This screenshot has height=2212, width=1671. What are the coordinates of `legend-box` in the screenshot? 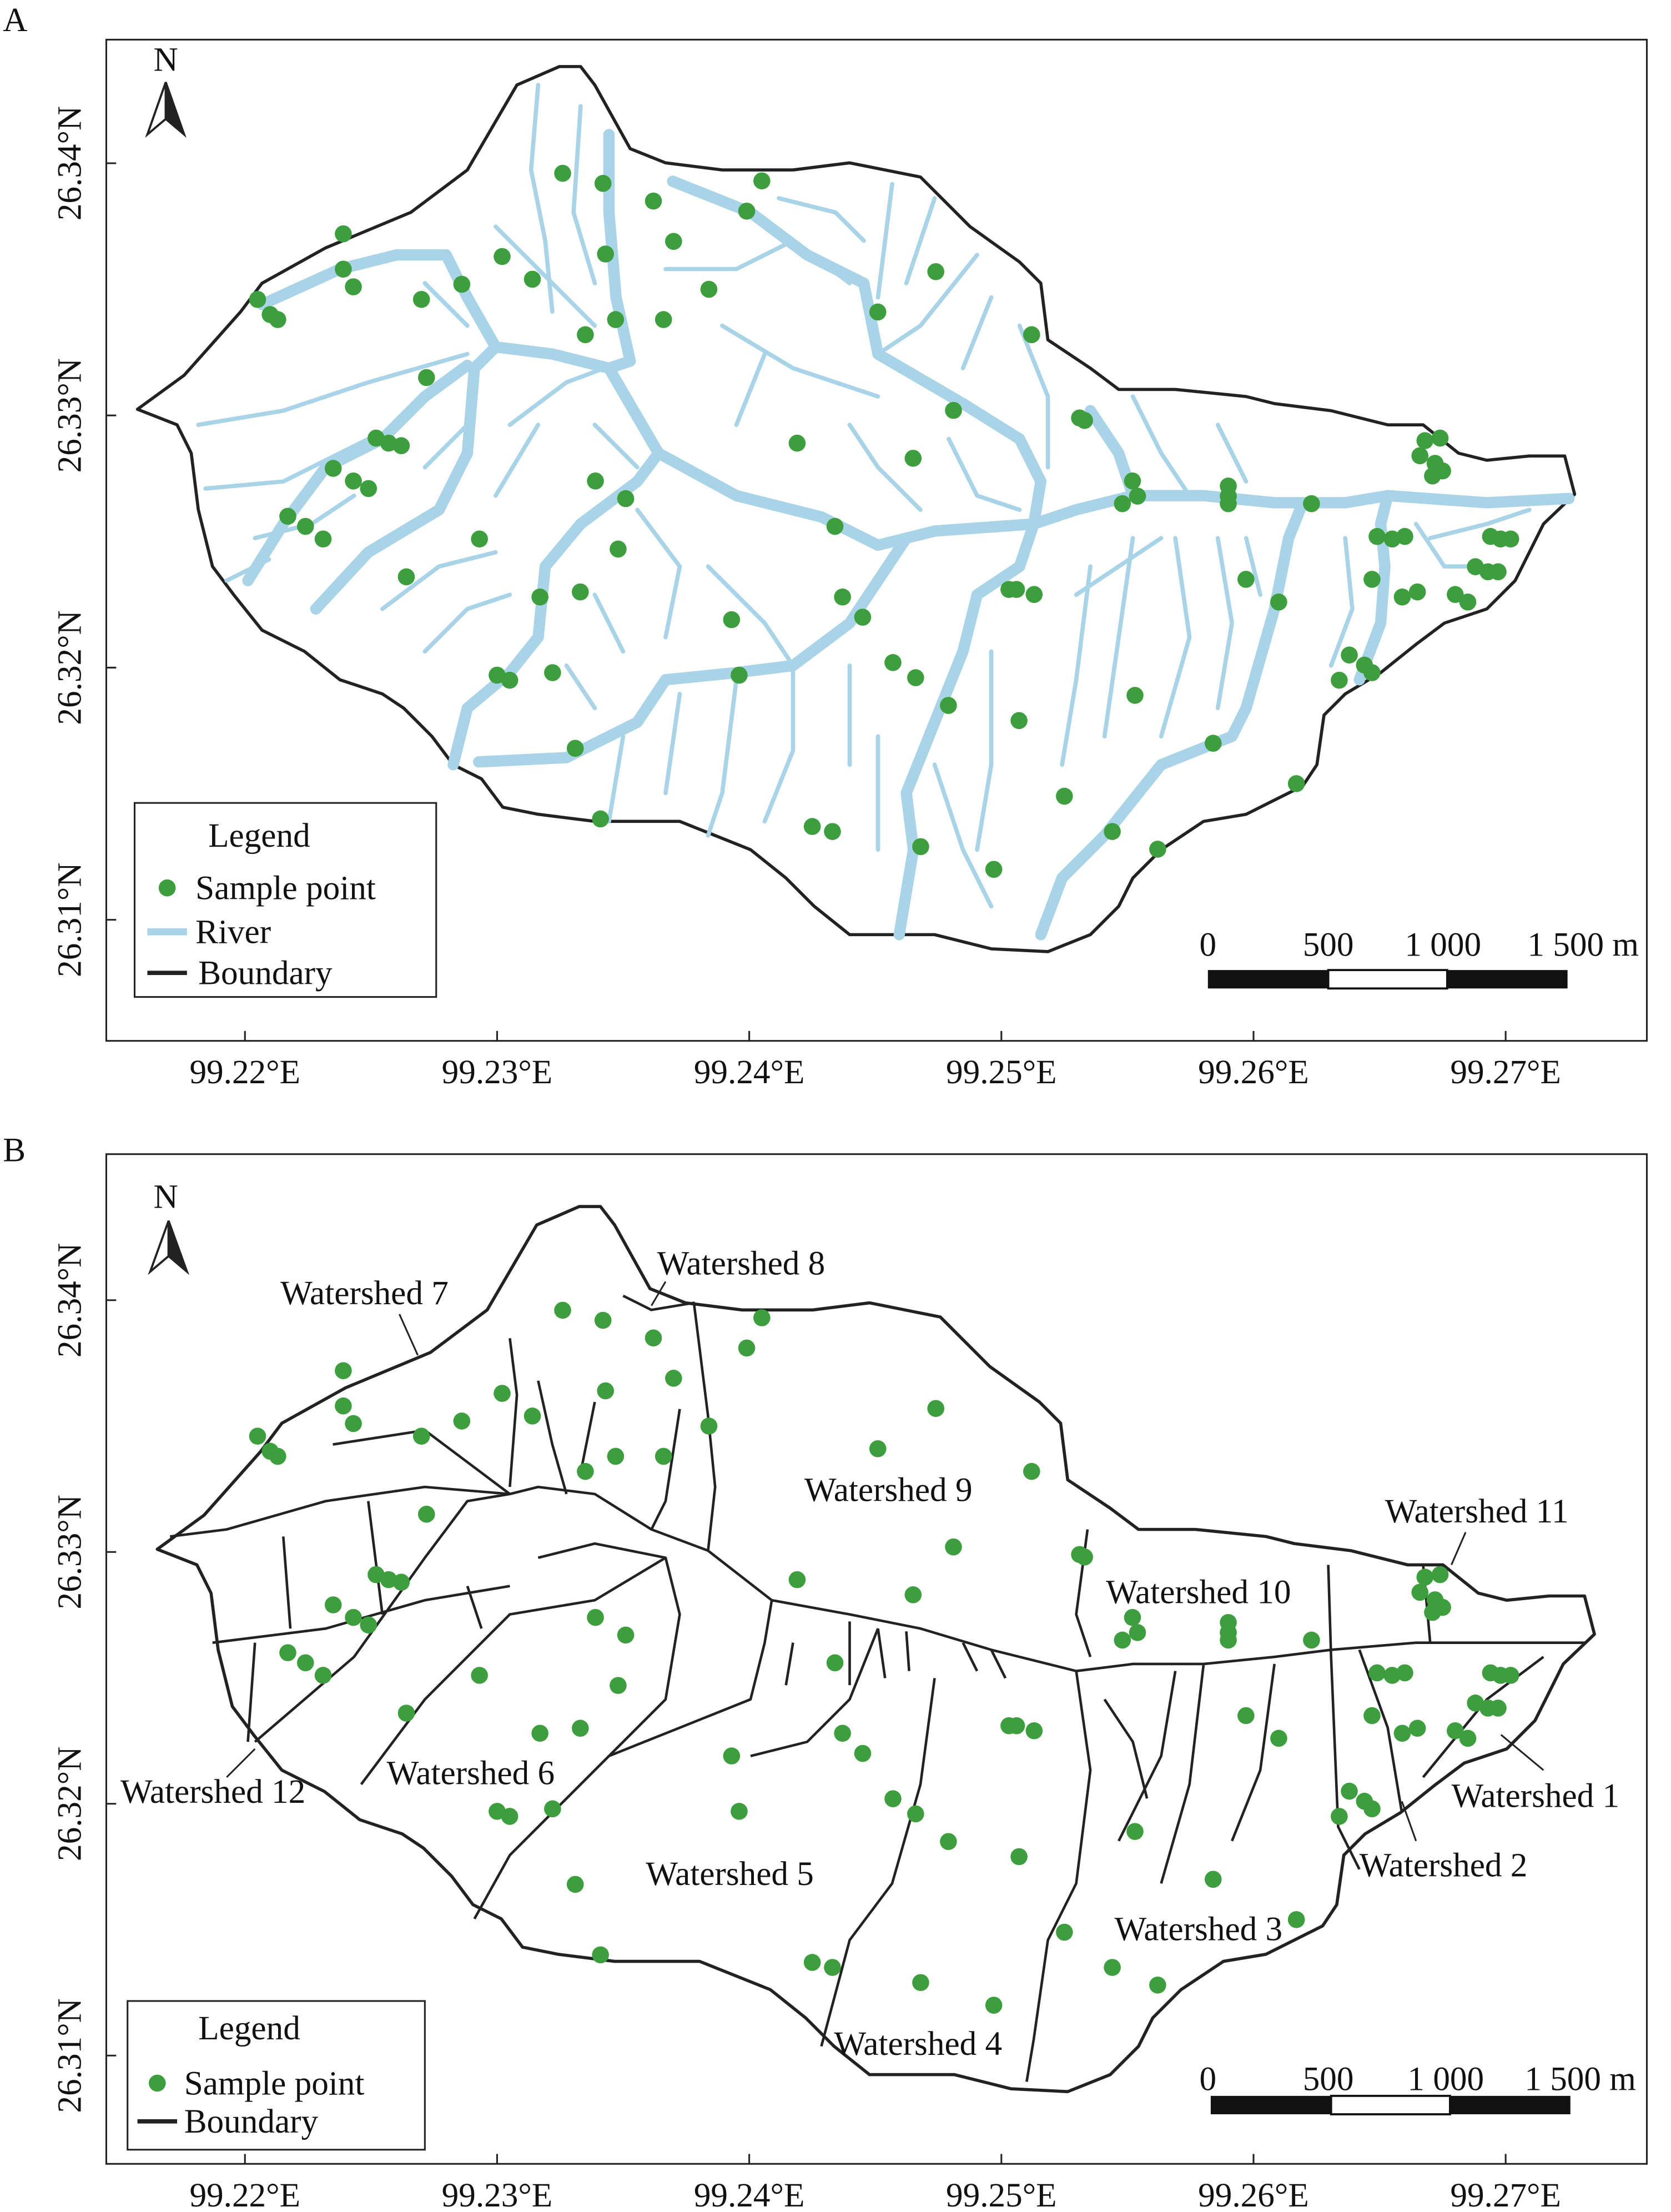 It's located at (285, 900).